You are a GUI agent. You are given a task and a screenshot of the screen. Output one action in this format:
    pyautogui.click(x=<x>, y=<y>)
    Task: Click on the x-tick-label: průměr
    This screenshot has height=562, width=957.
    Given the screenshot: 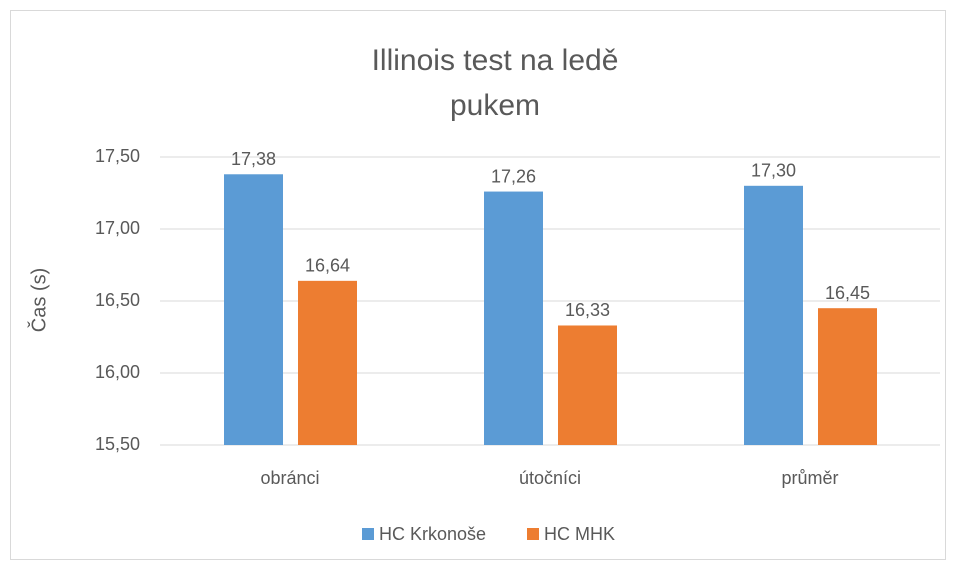 What is the action you would take?
    pyautogui.click(x=809, y=478)
    